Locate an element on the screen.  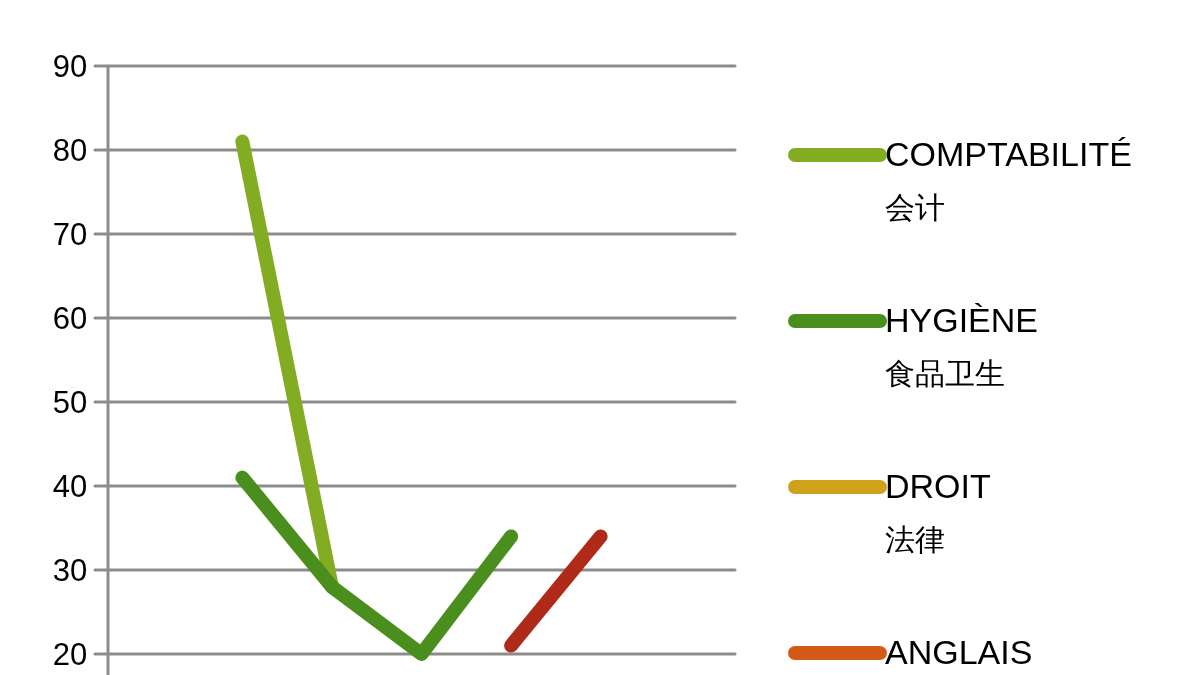
y-tick-label: 50 is located at coordinates (70, 402).